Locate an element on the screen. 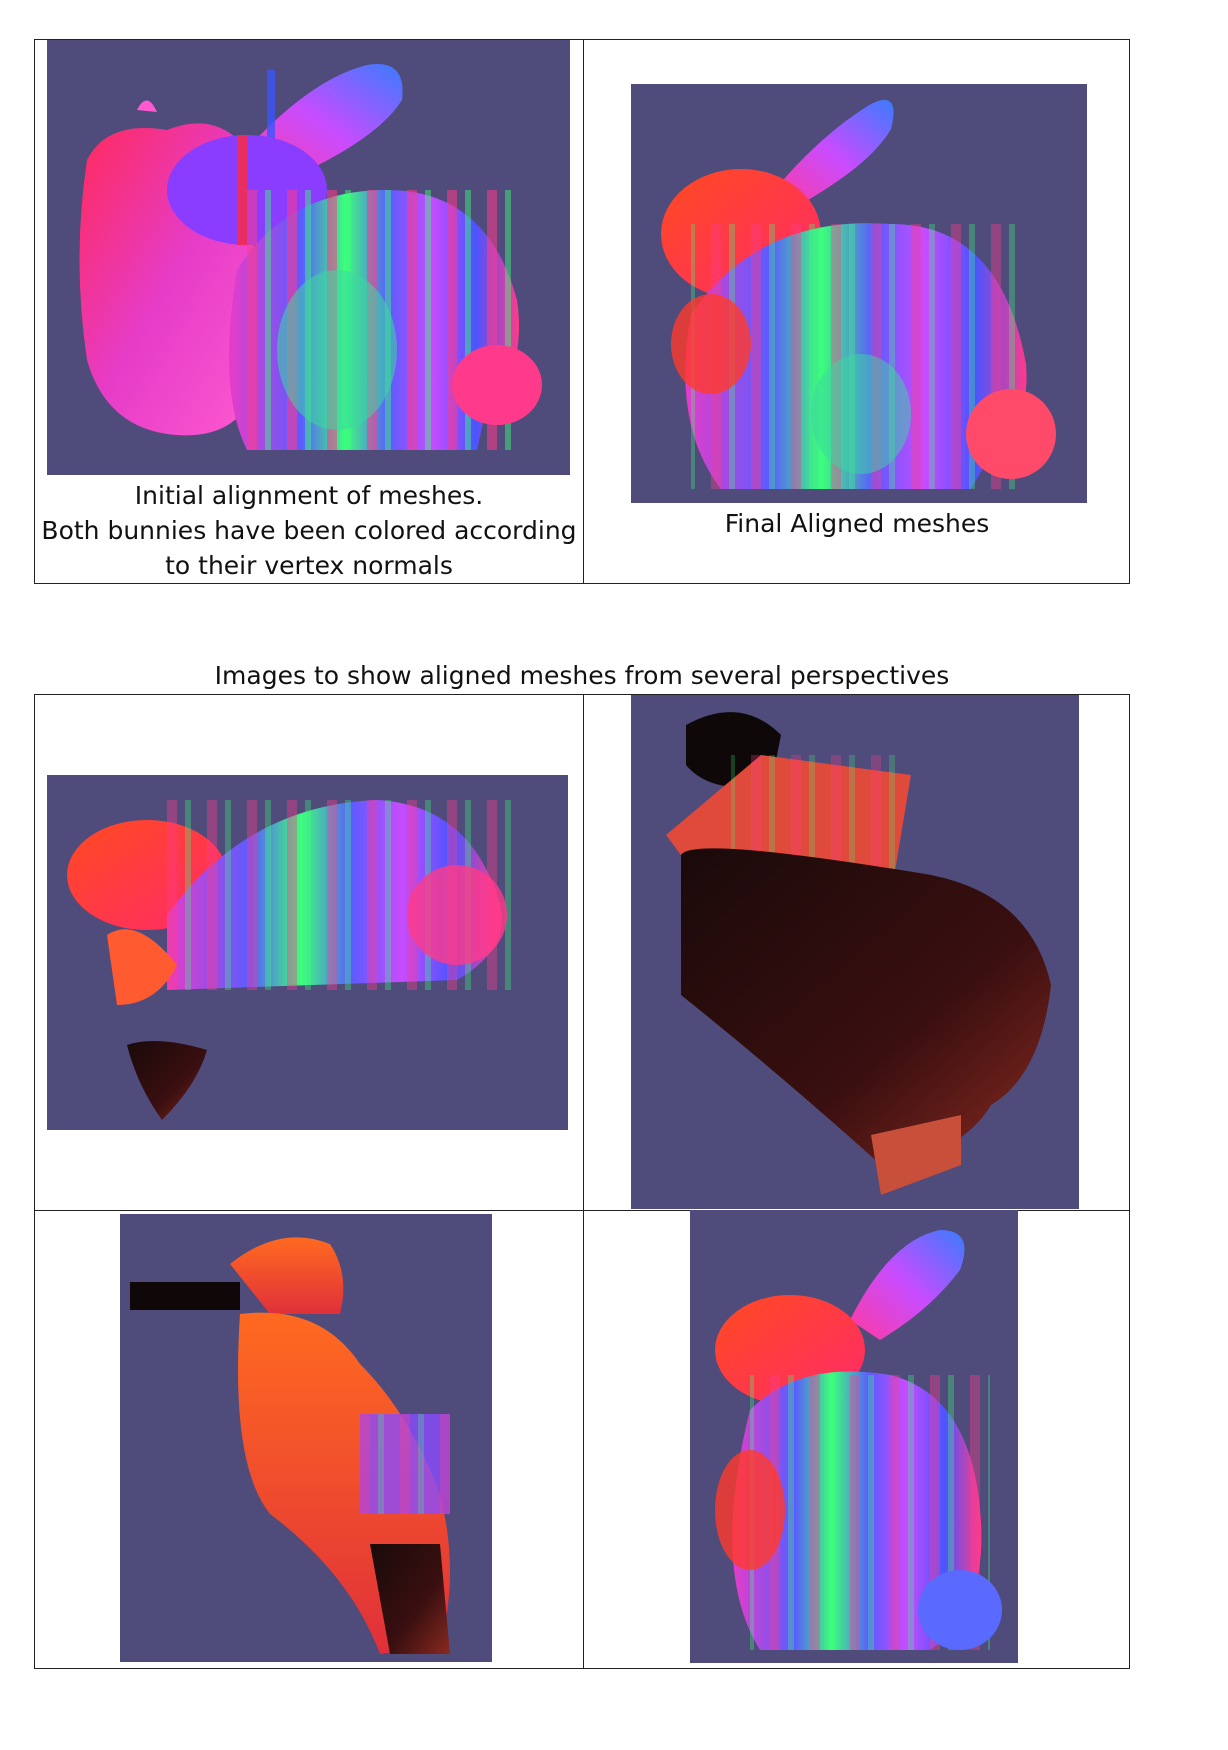 This screenshot has width=1228, height=1750. mesh-render-initial is located at coordinates (308, 257).